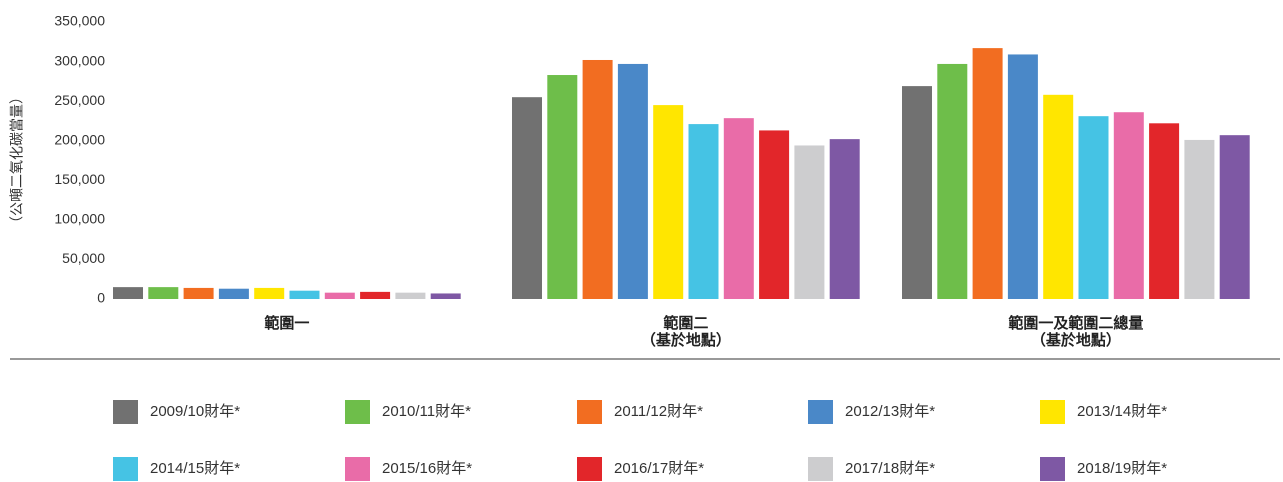  What do you see at coordinates (79, 100) in the screenshot?
I see `y-tick-label: 250,000` at bounding box center [79, 100].